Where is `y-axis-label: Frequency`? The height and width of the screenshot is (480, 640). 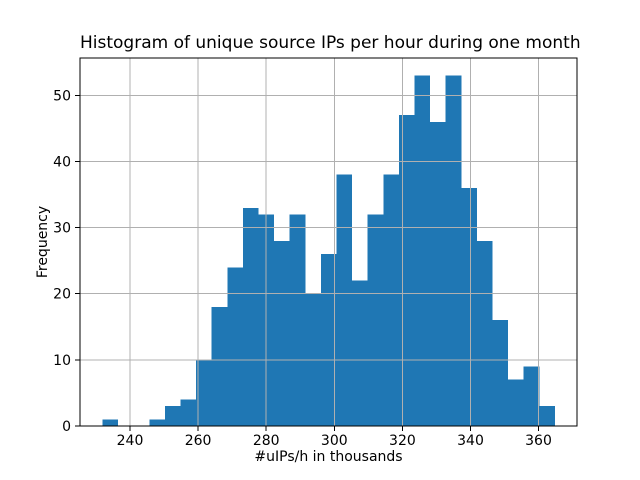
y-axis-label: Frequency is located at coordinates (43, 242).